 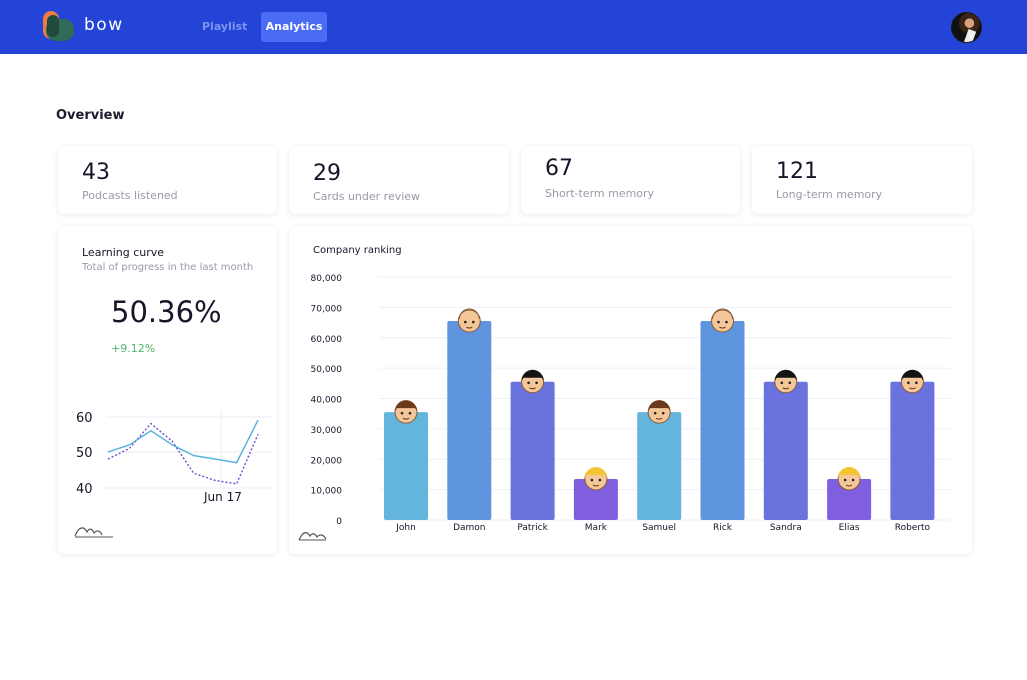 What do you see at coordinates (367, 196) in the screenshot?
I see `stat-label: Cards under review` at bounding box center [367, 196].